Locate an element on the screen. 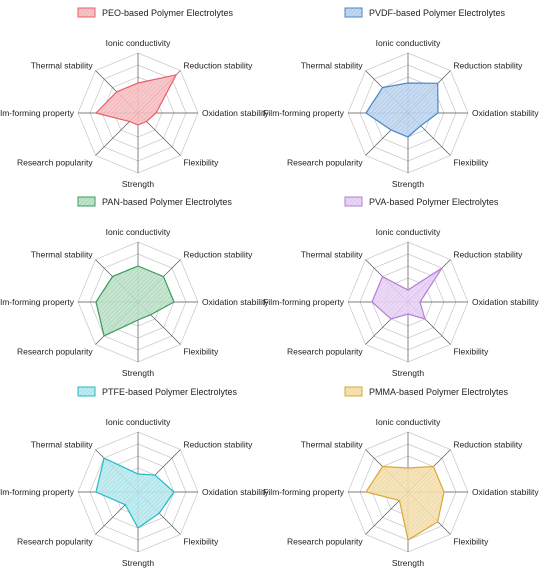 The image size is (551, 573). legend-pmma: PMMA-based Polymer Electrolytes is located at coordinates (426, 391).